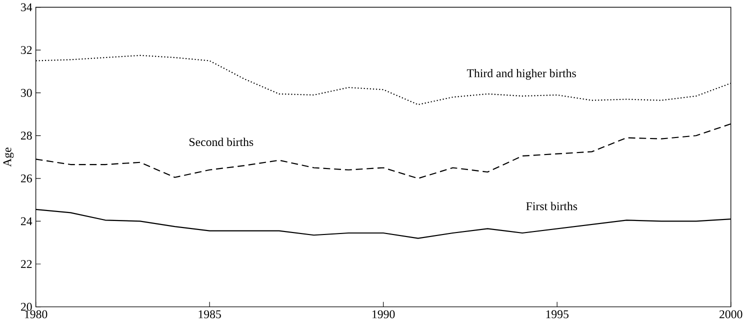  Describe the element at coordinates (26, 50) in the screenshot. I see `y-tick-label: 32` at that location.